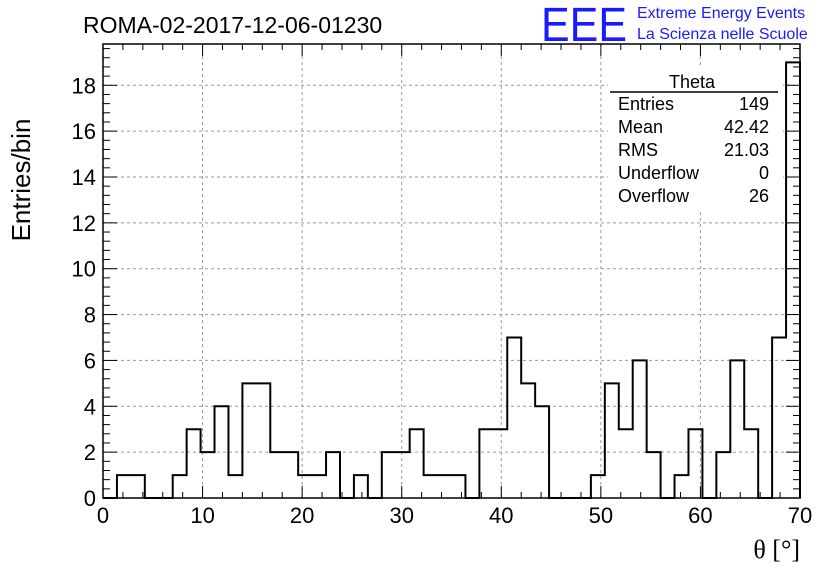 This screenshot has height=572, width=836. Describe the element at coordinates (84, 177) in the screenshot. I see `y-tick-label: 14` at that location.